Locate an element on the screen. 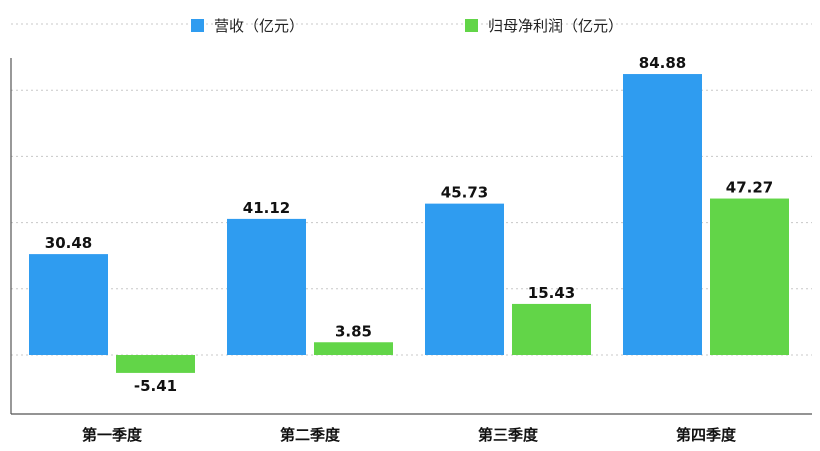 This screenshot has width=820, height=451. bar-net-profit-q4 is located at coordinates (749, 276).